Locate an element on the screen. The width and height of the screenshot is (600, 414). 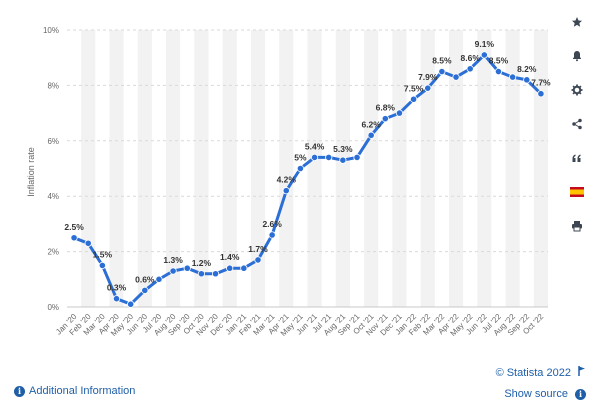
data-label: 1.3% is located at coordinates (173, 260).